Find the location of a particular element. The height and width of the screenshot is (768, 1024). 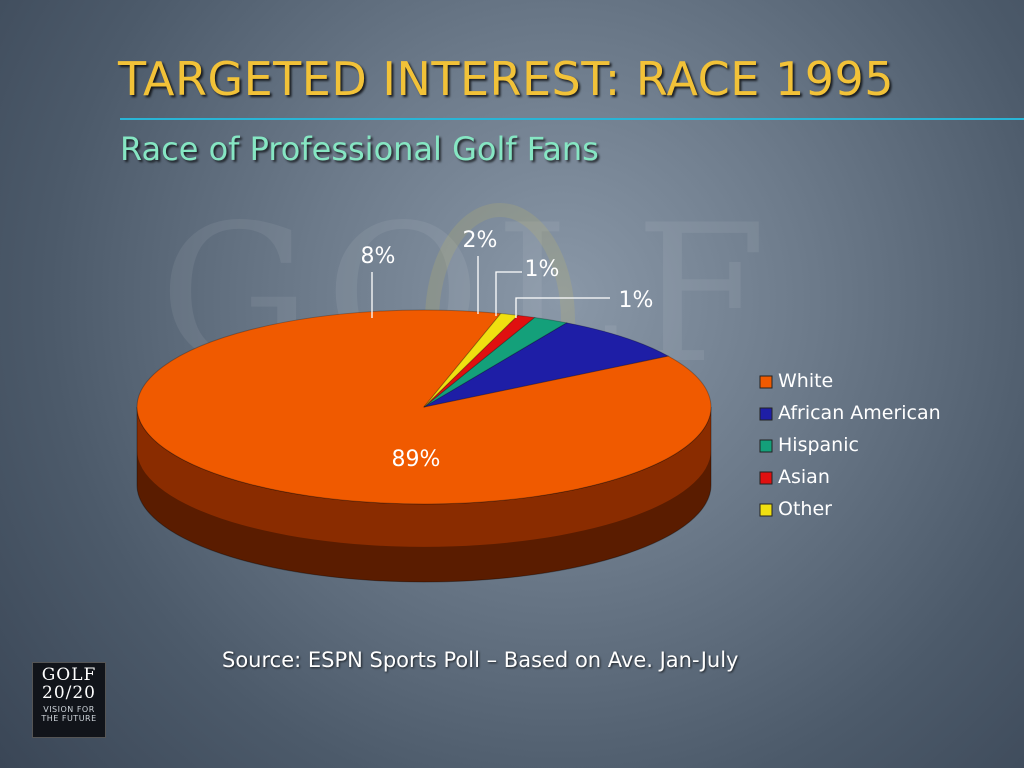

legend-swatch-other is located at coordinates (766, 510).